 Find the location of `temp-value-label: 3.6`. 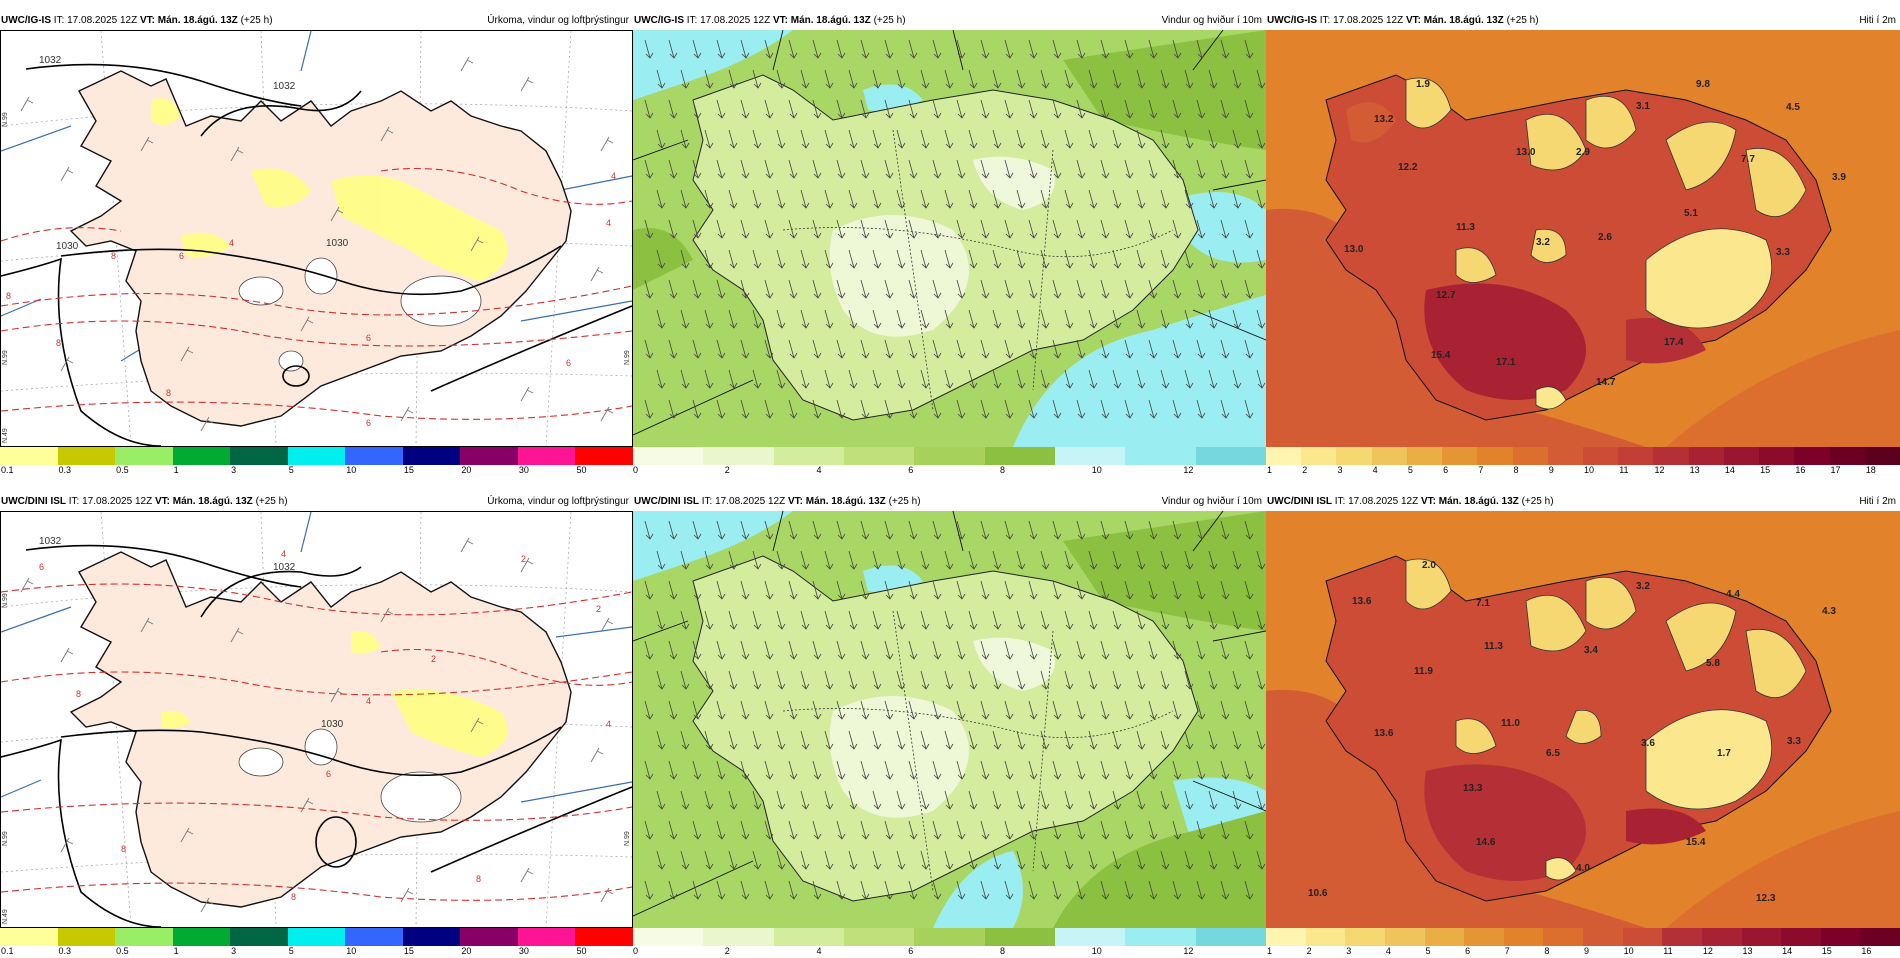

temp-value-label: 3.6 is located at coordinates (1648, 743).